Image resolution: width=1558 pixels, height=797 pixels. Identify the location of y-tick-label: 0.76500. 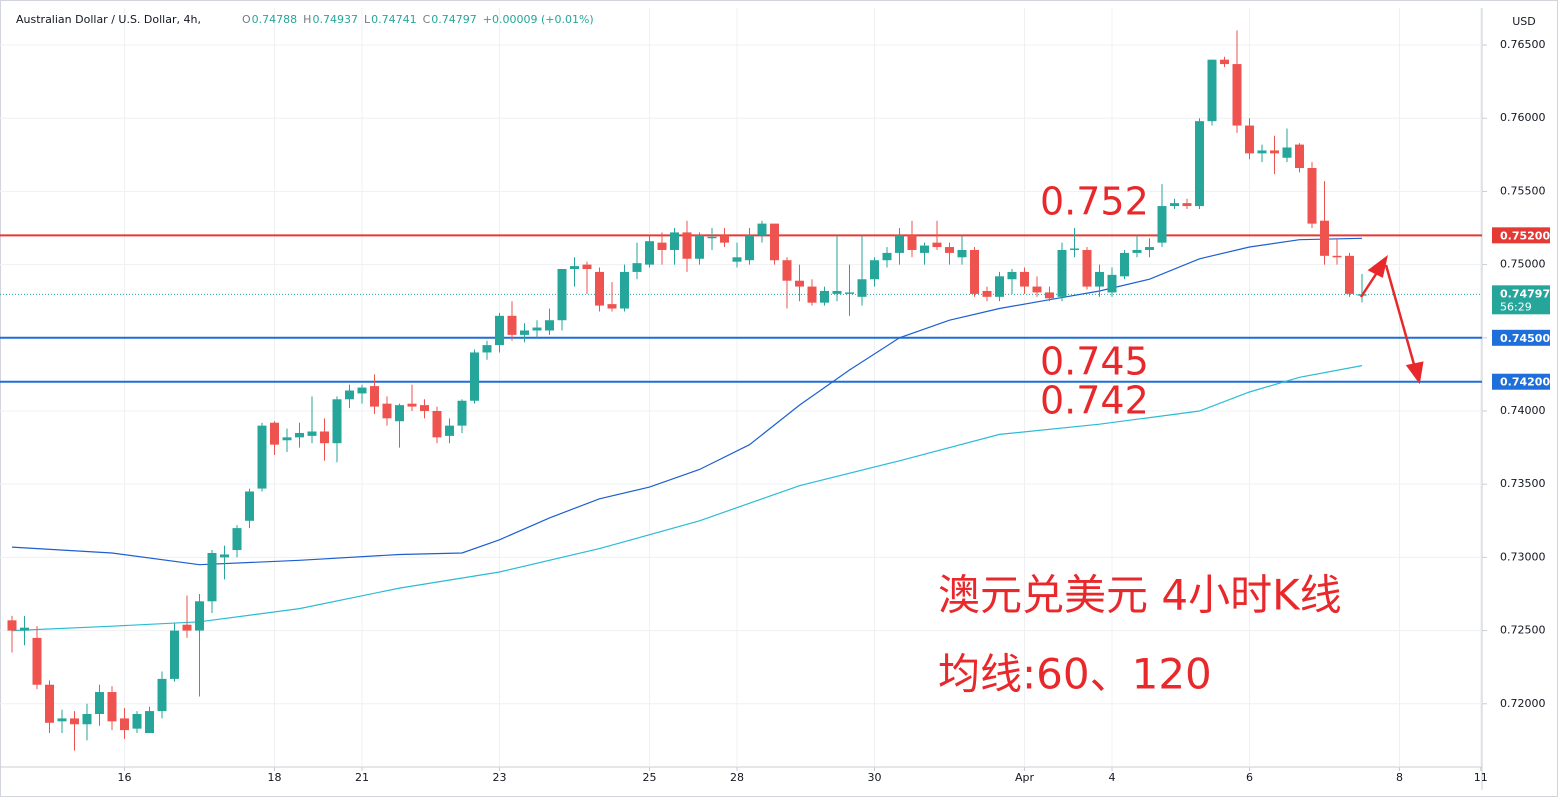
(1523, 44).